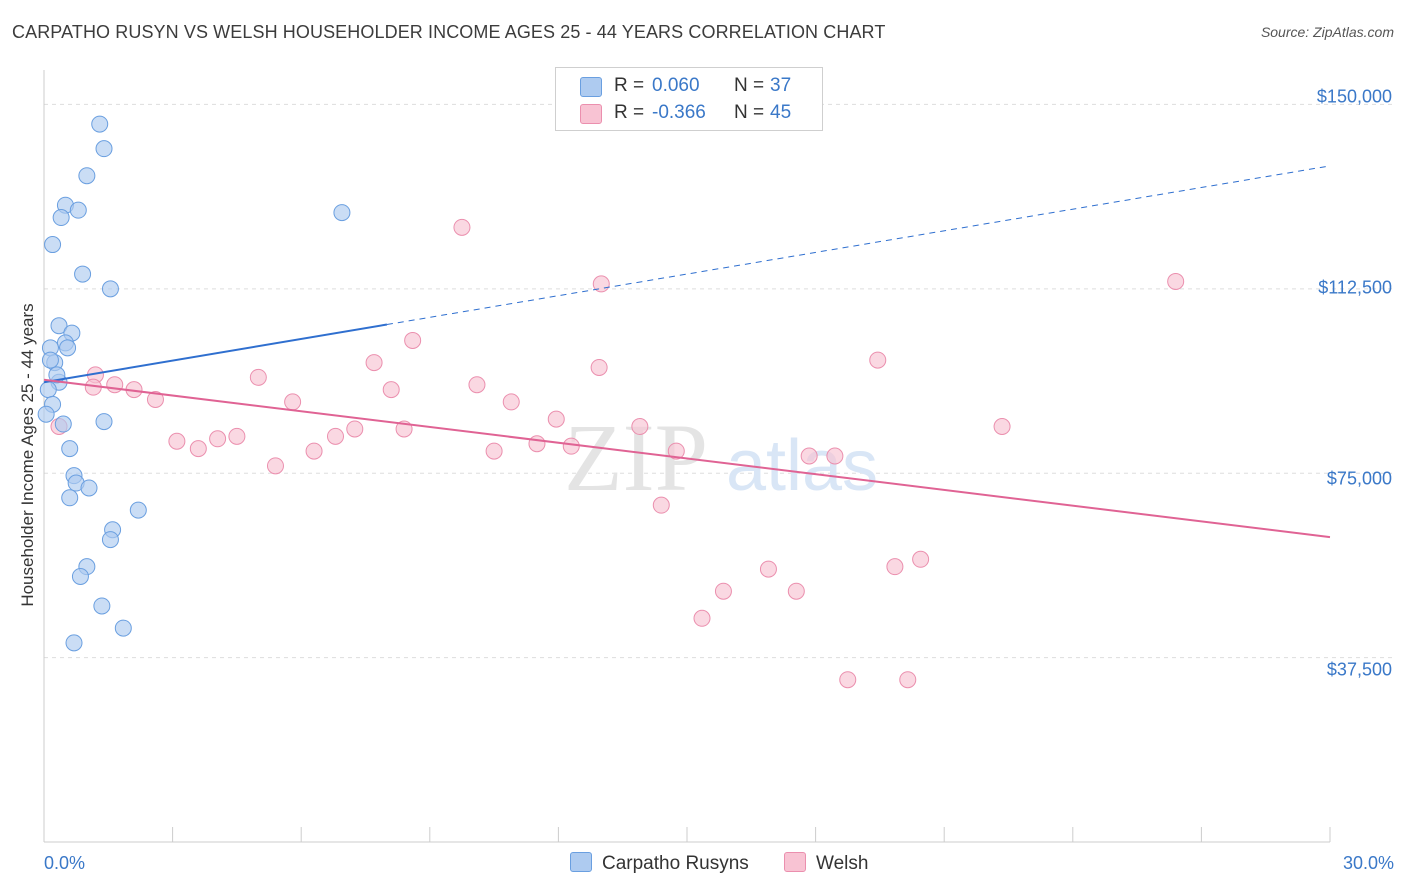  What do you see at coordinates (675, 863) in the screenshot?
I see `legend-label: Carpatho Rusyns` at bounding box center [675, 863].